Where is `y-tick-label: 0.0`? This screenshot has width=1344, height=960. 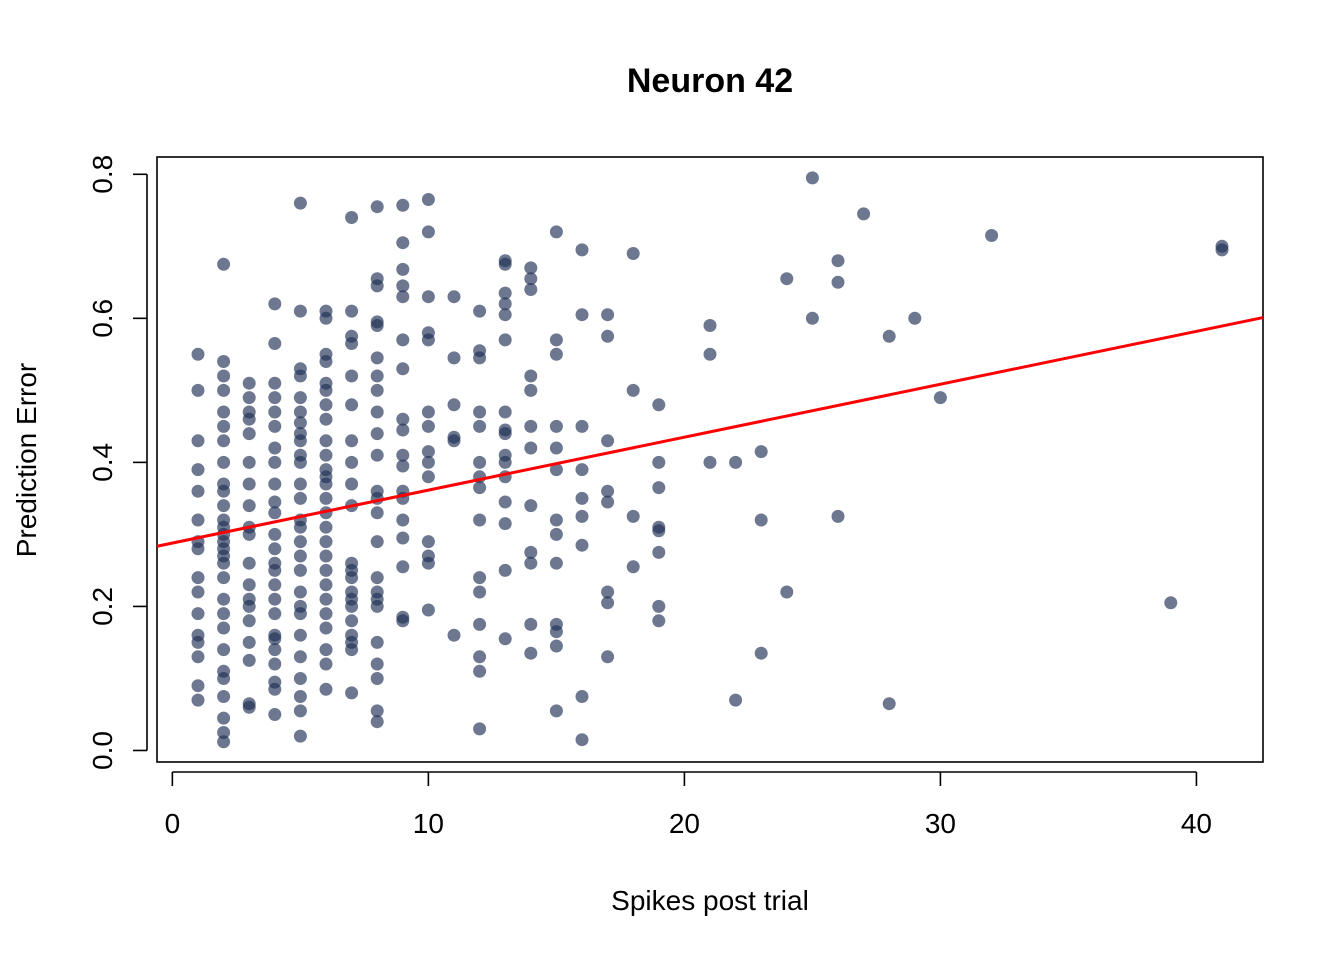 y-tick-label: 0.0 is located at coordinates (102, 750).